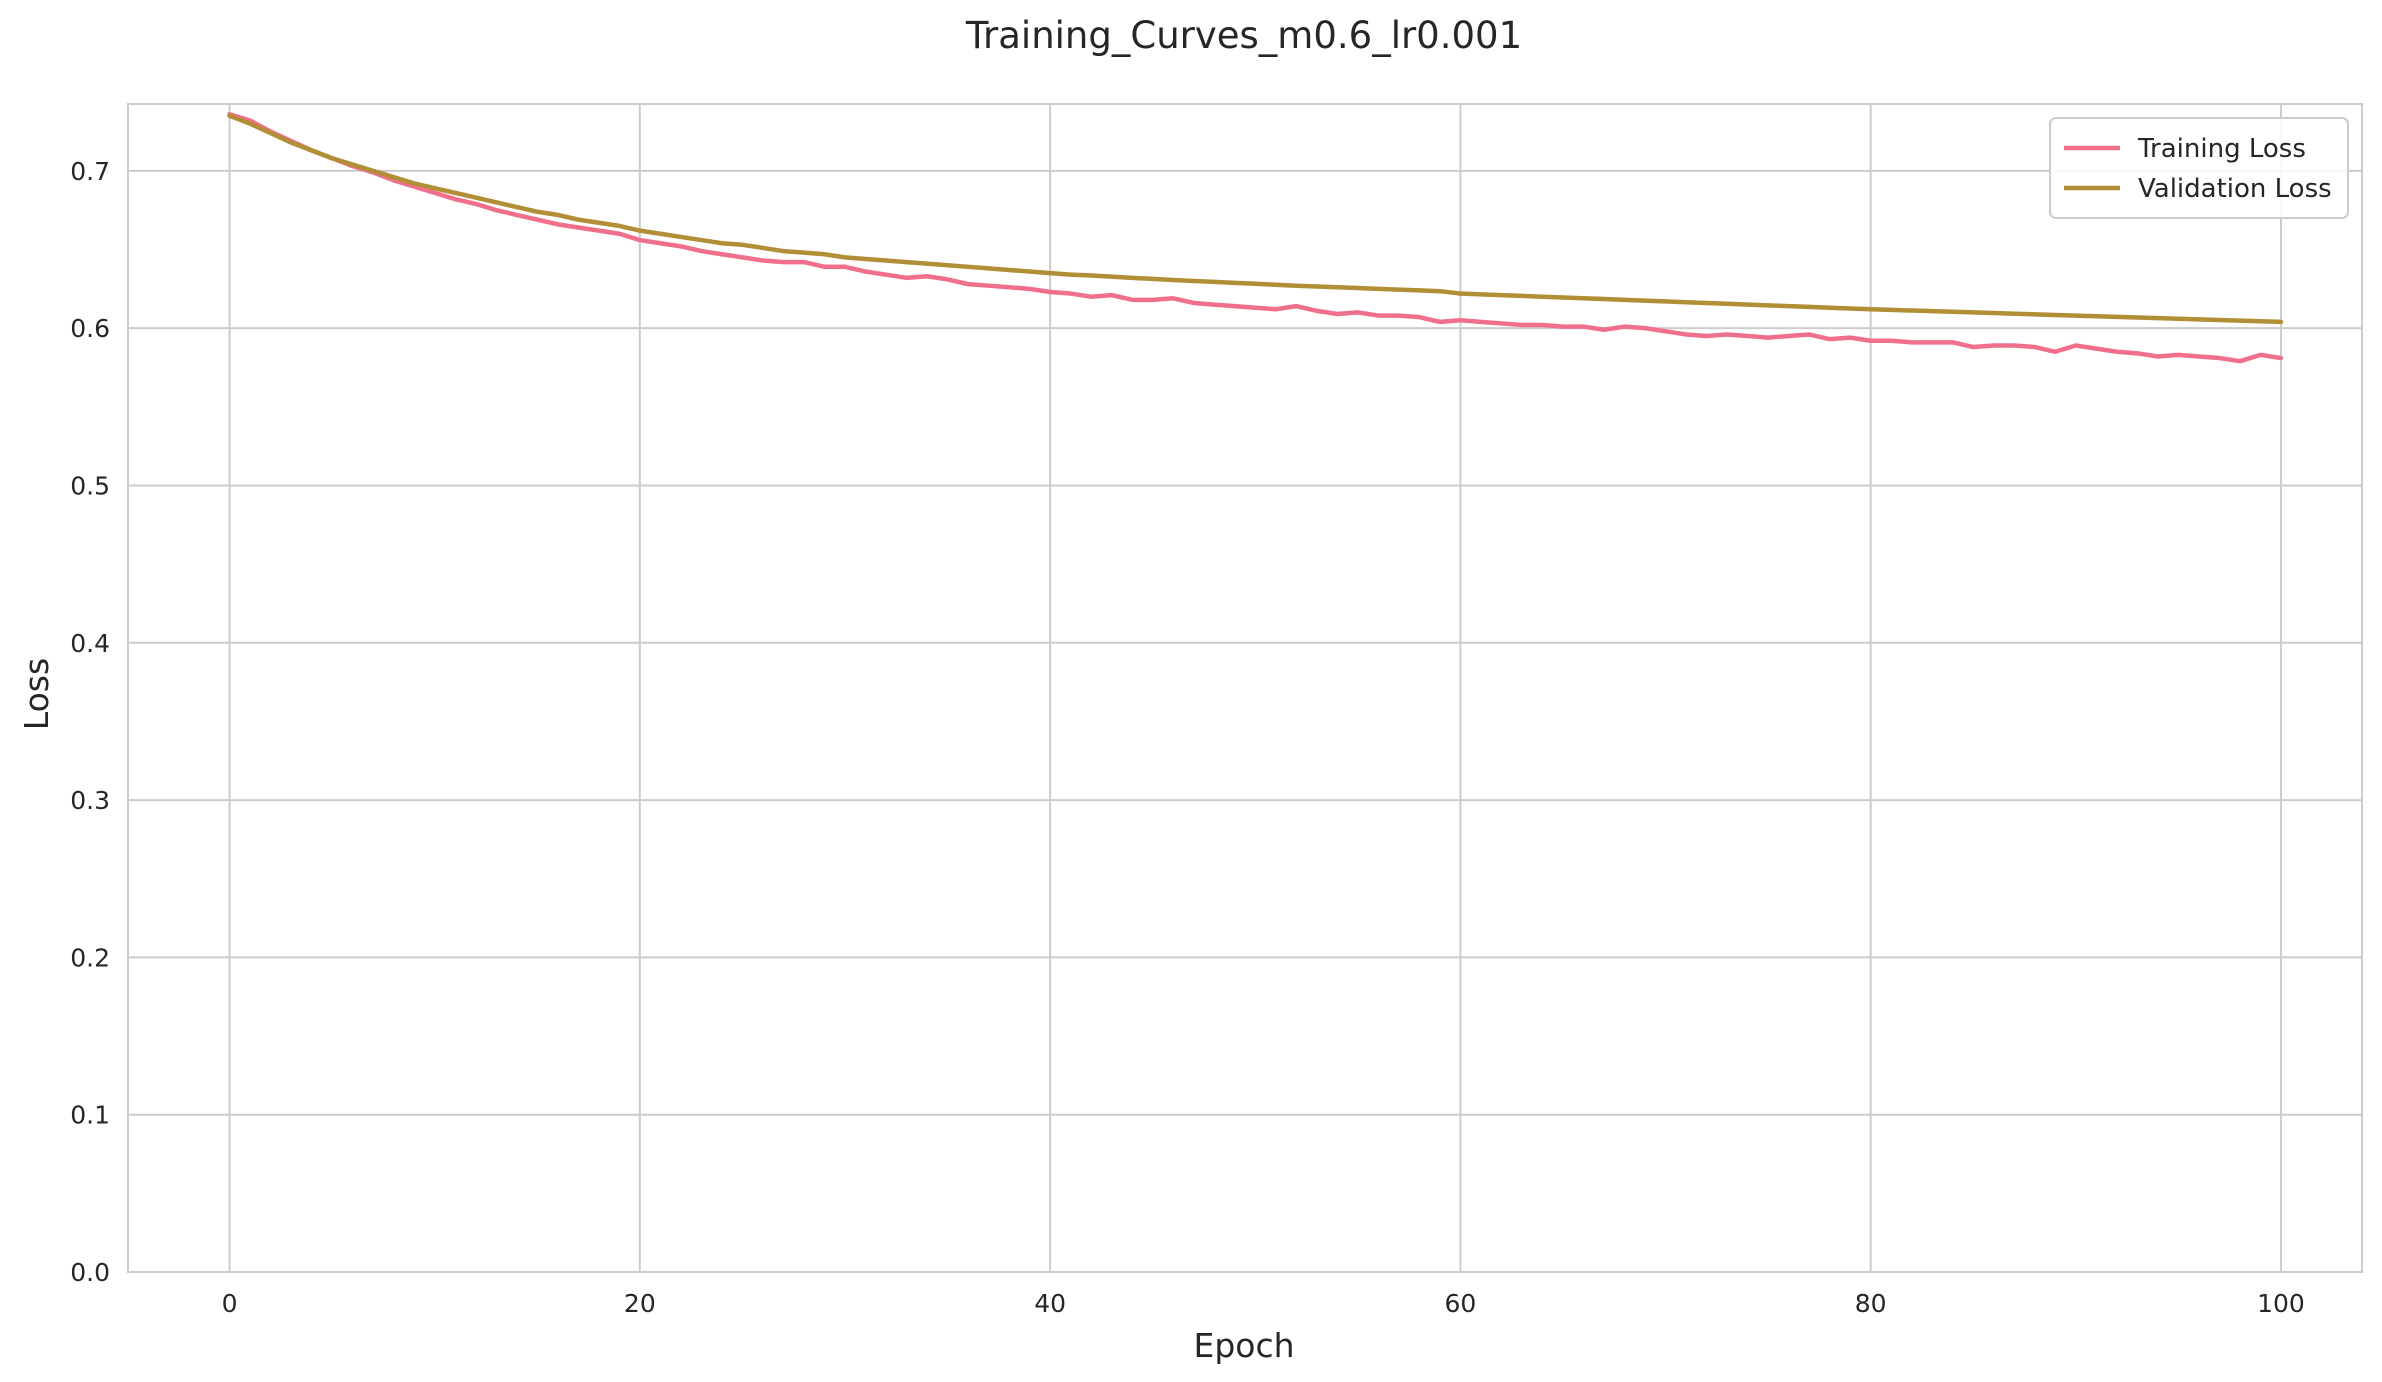 The image size is (2382, 1382). Describe the element at coordinates (90, 328) in the screenshot. I see `y-tick-label: 0.6` at that location.